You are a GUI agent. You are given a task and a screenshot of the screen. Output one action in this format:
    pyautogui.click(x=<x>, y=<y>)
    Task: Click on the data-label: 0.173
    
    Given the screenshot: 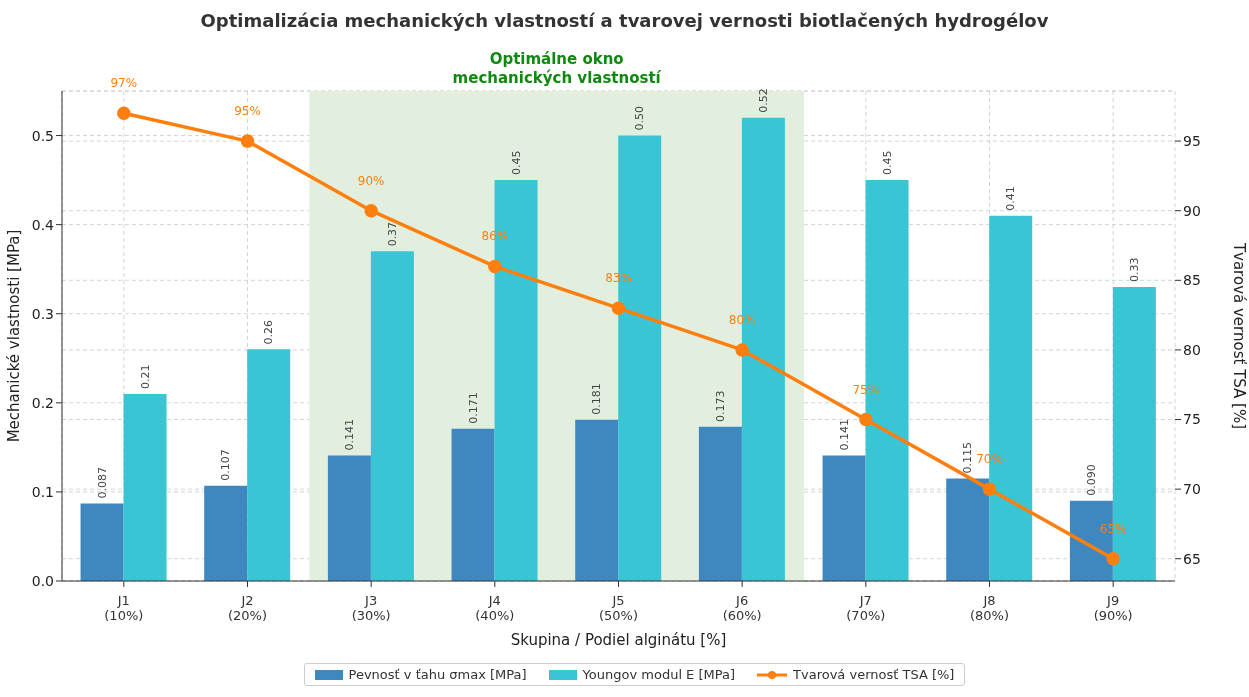 What is the action you would take?
    pyautogui.click(x=720, y=406)
    